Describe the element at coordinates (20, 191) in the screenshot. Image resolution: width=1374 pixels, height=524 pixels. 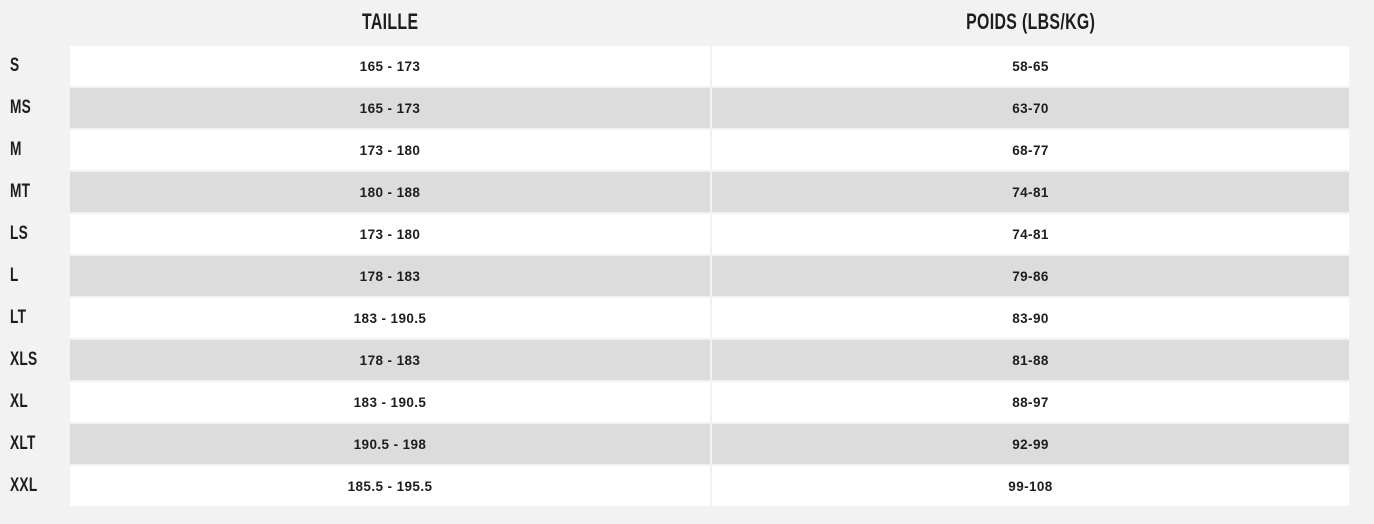
I see `size-label-text: MT` at that location.